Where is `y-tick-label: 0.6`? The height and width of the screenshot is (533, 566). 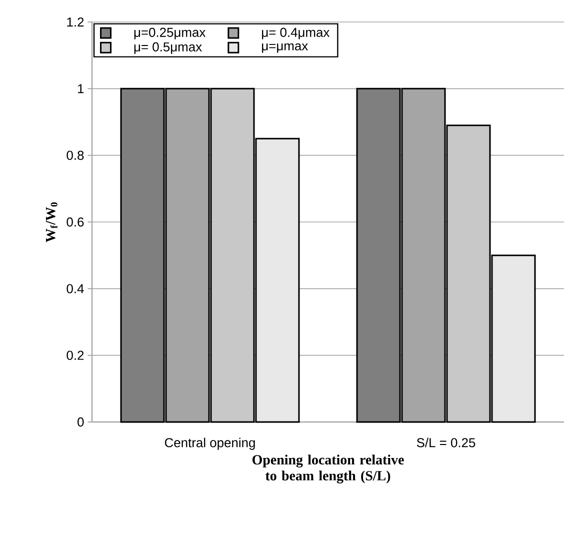 y-tick-label: 0.6 is located at coordinates (75, 222).